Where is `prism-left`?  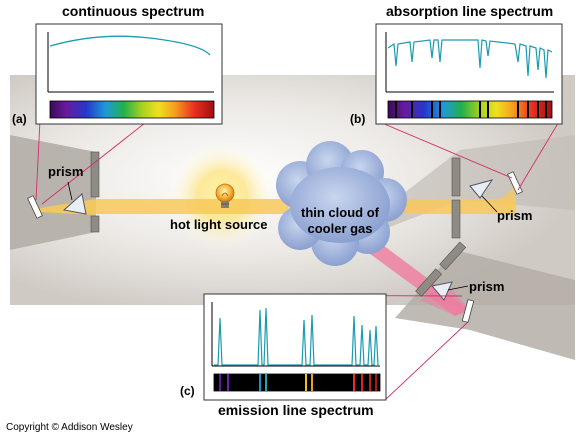 prism-left is located at coordinates (74, 204).